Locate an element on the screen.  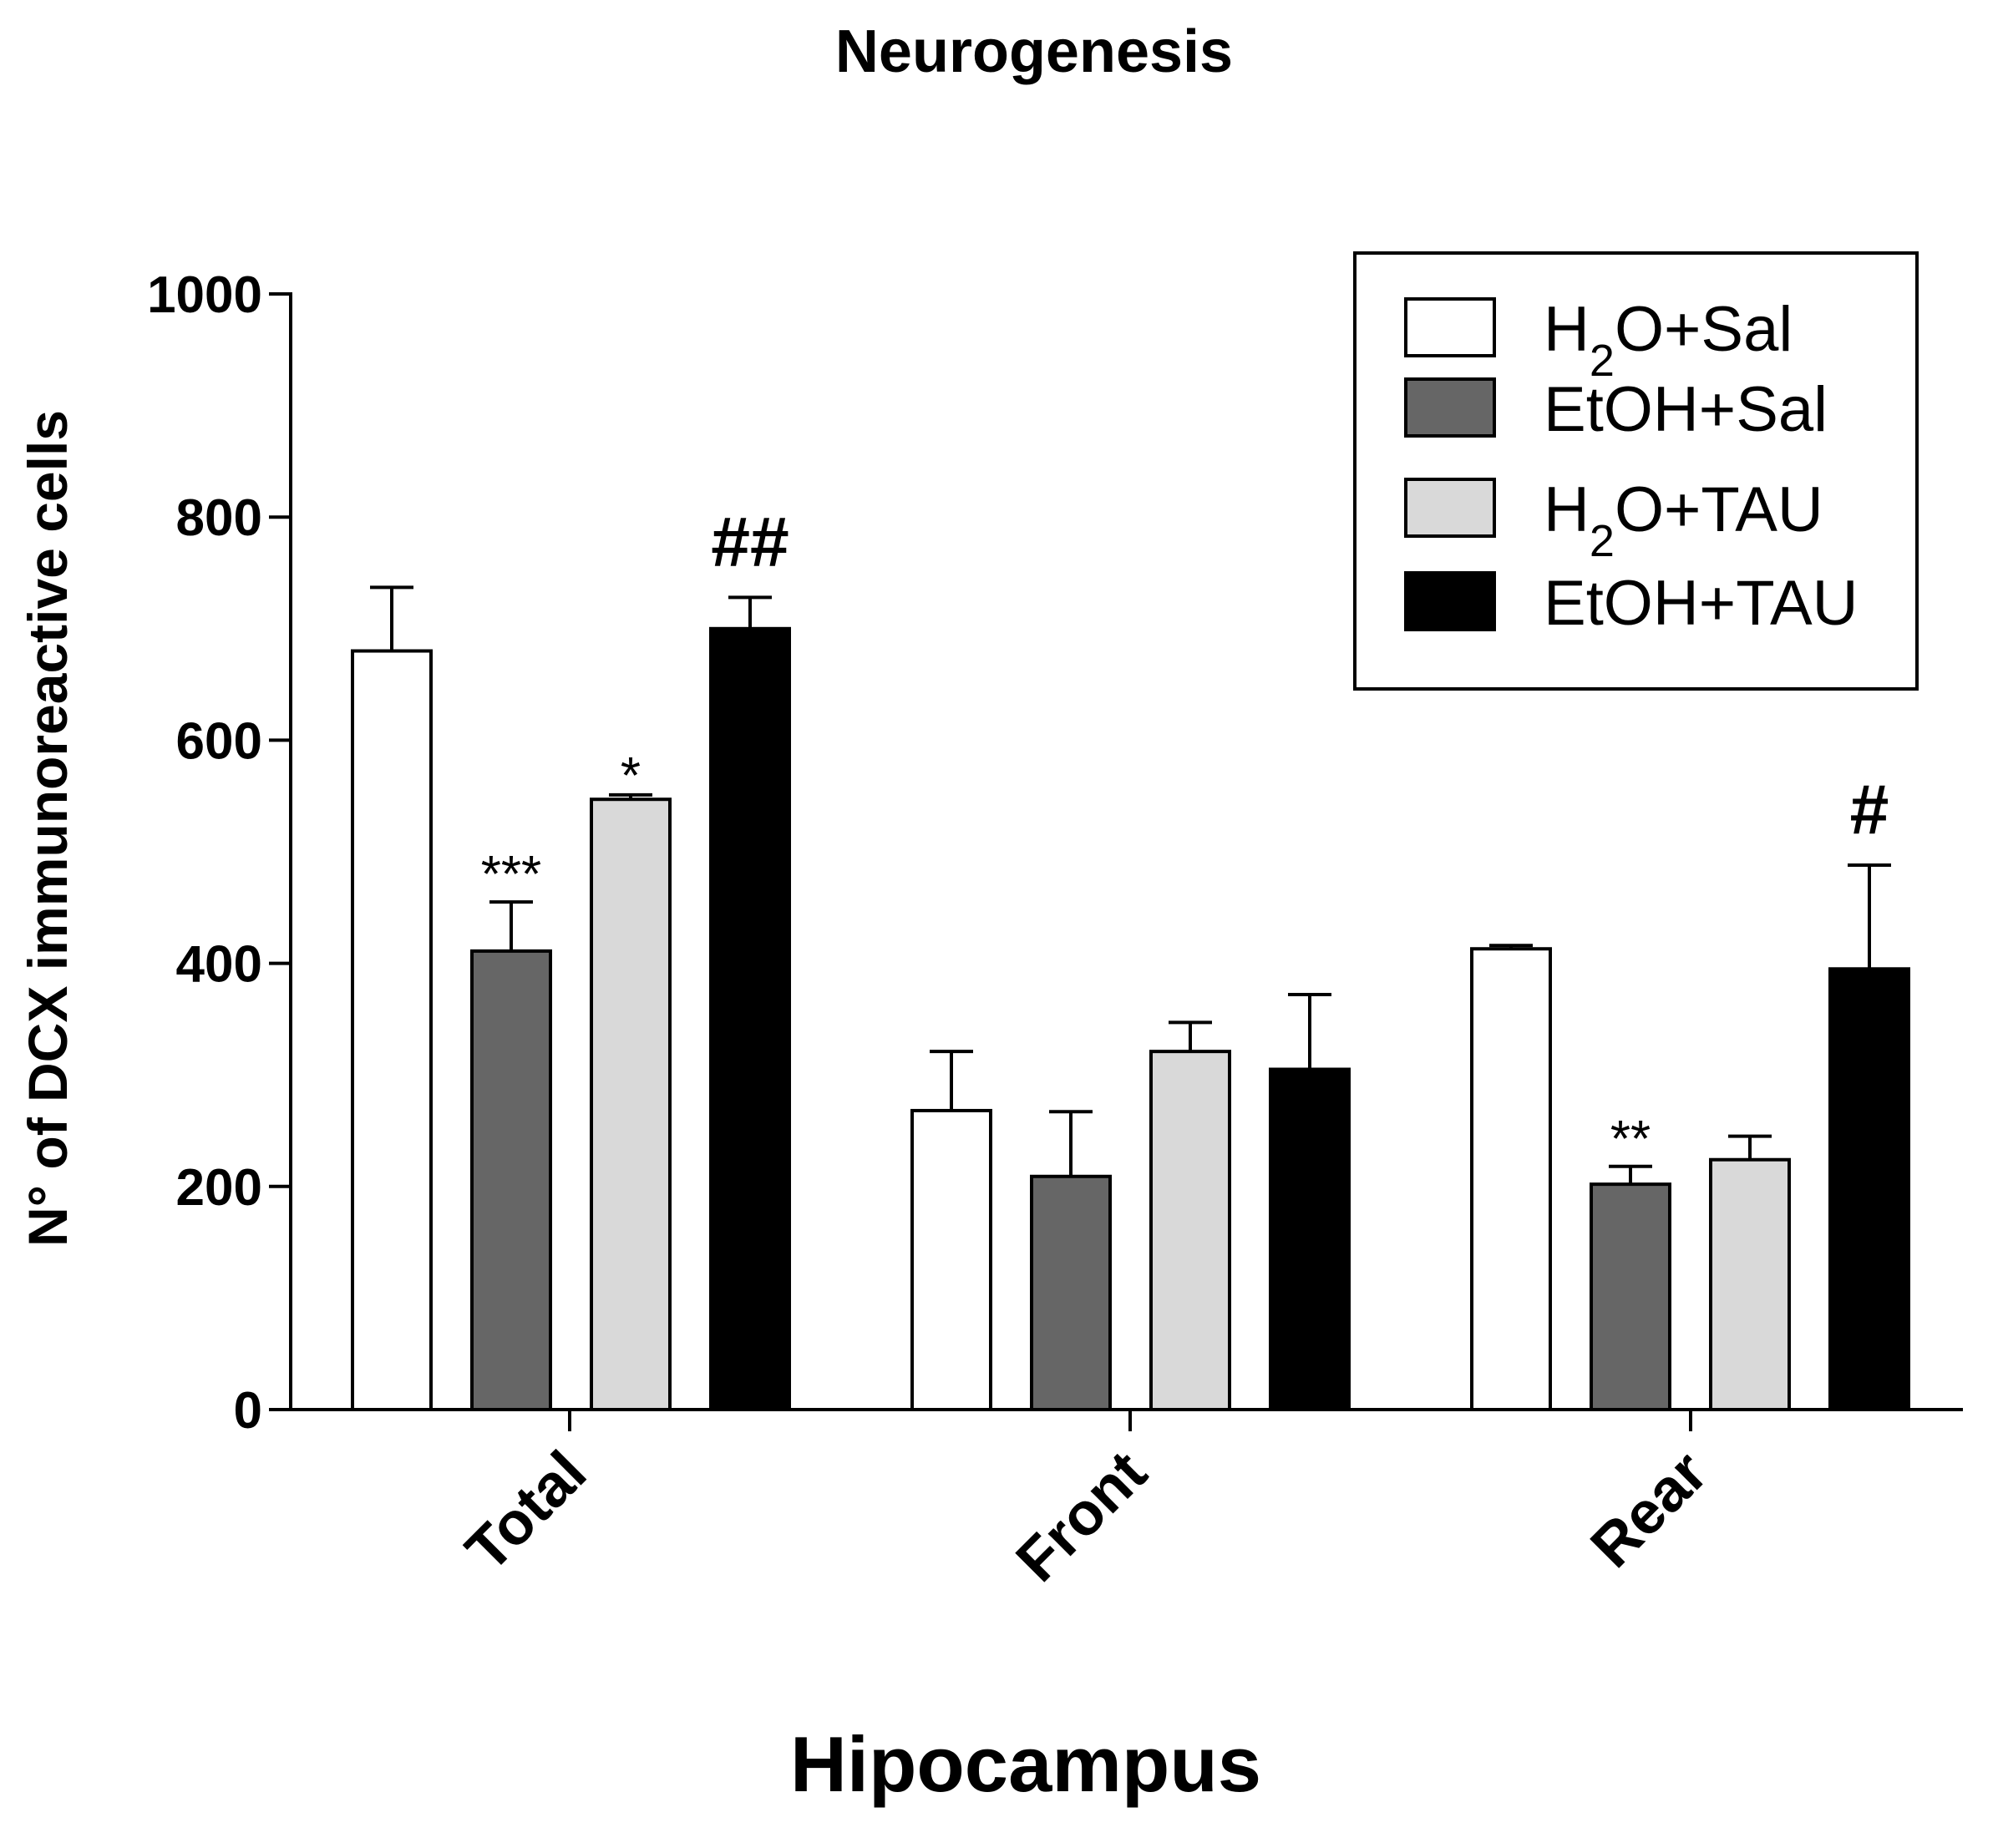
y-tick-label: 1000 is located at coordinates (205, 295).